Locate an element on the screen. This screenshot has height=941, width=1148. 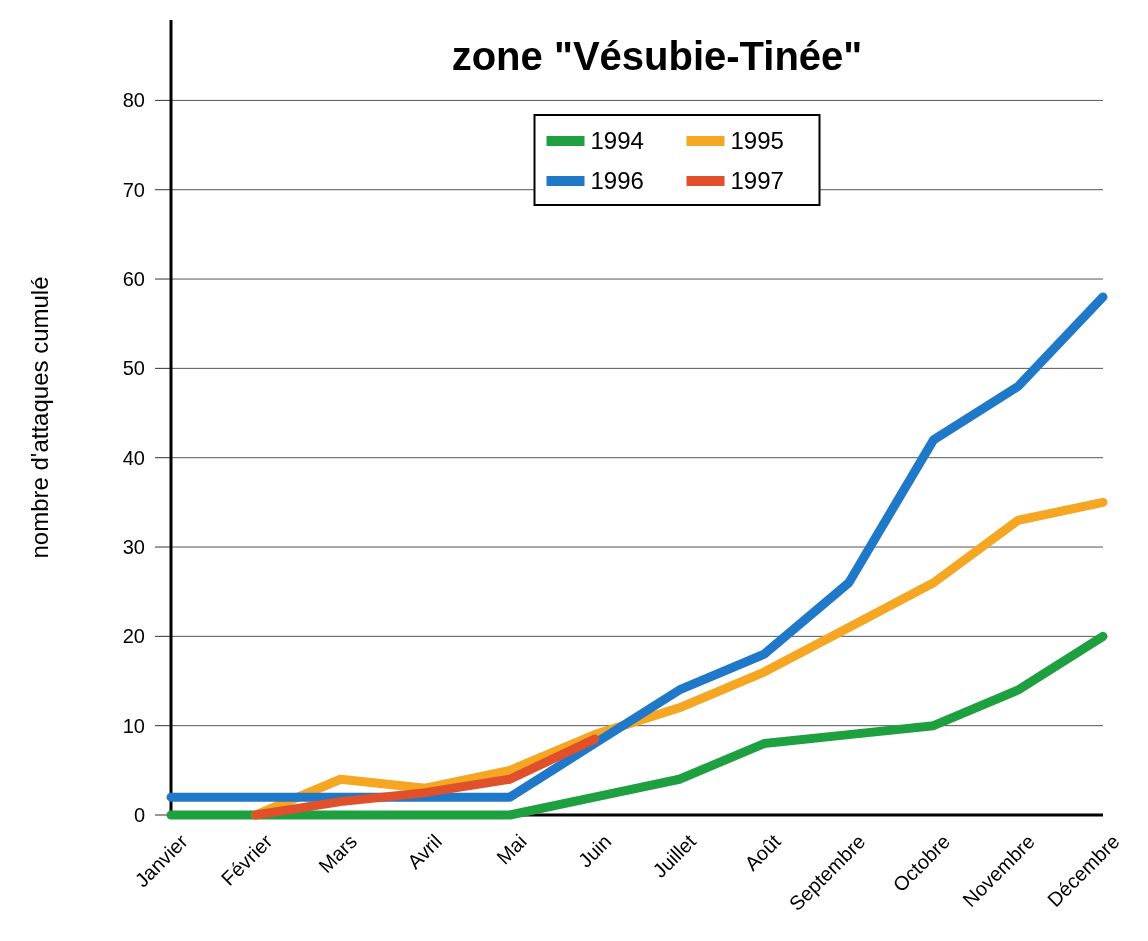
y-tick-label: 10 is located at coordinates (133, 725).